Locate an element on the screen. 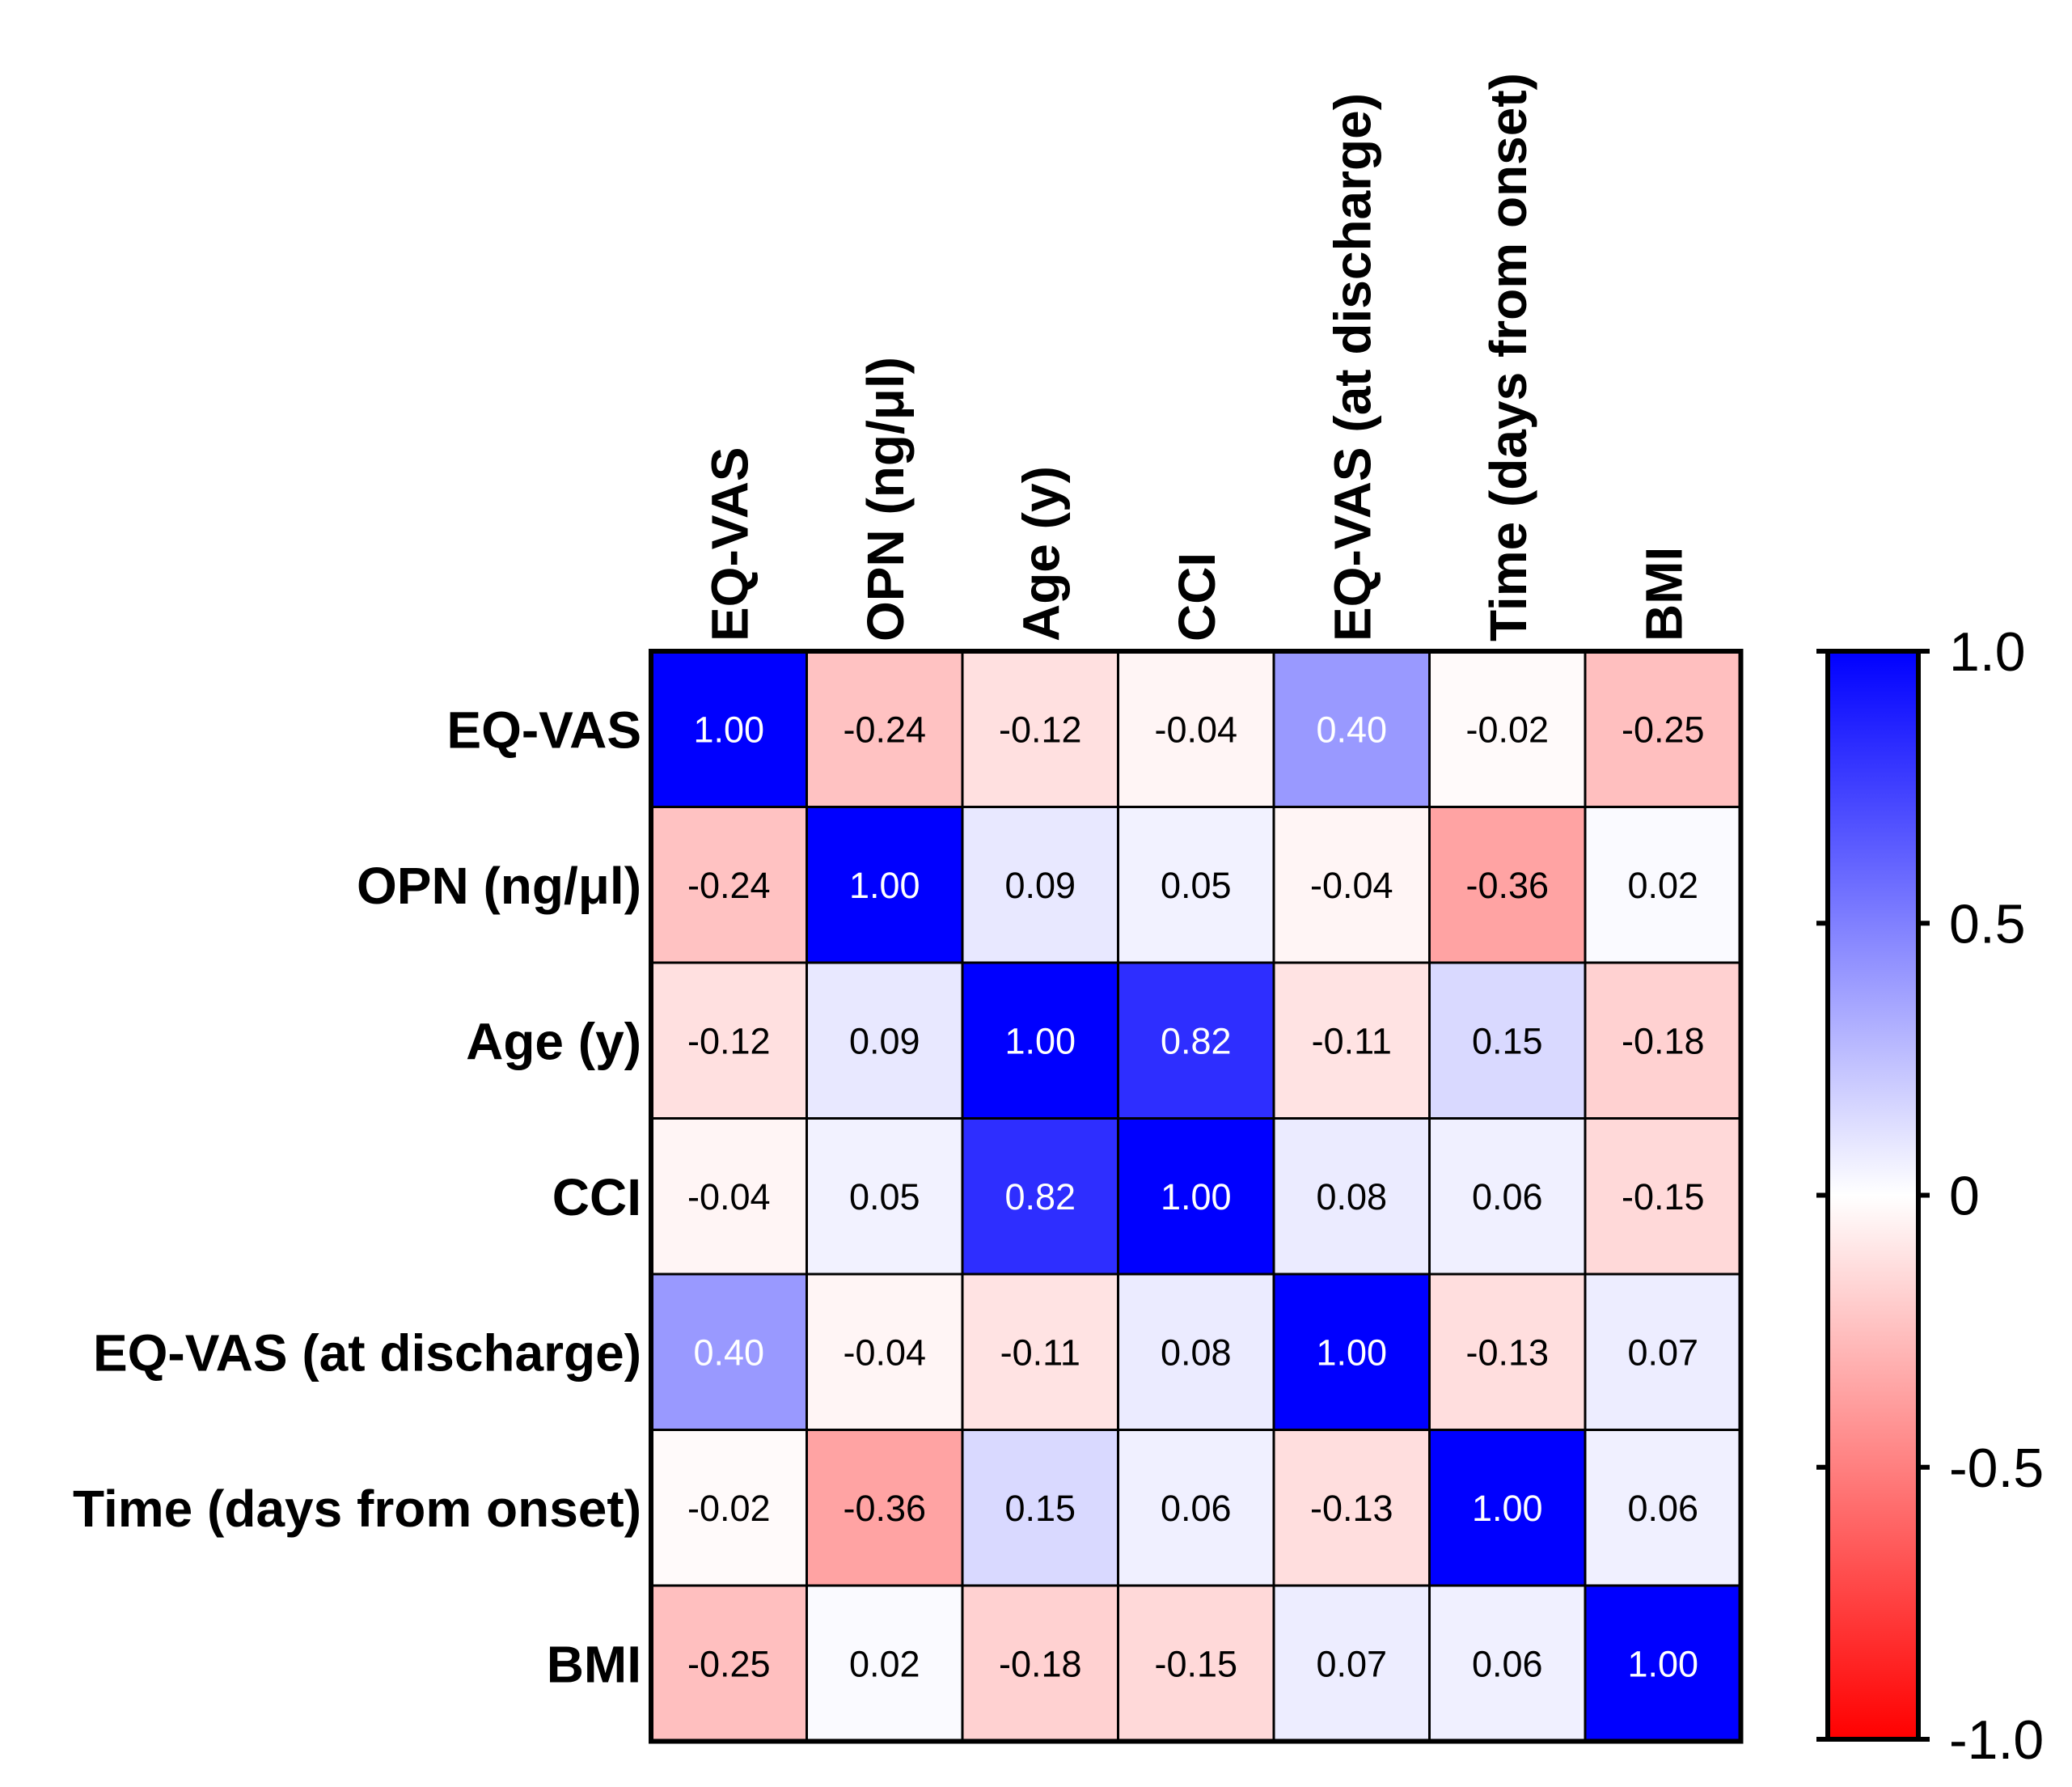 This screenshot has height=1787, width=2072. heatmap-cell-r1-c6 is located at coordinates (1663, 885).